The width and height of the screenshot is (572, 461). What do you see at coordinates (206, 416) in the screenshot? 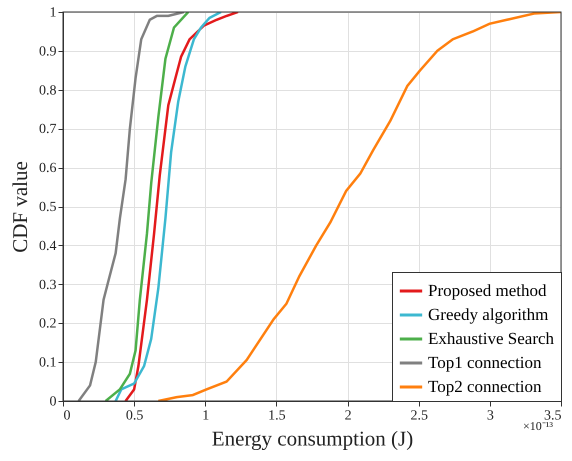
I see `x-tick-label: 1` at bounding box center [206, 416].